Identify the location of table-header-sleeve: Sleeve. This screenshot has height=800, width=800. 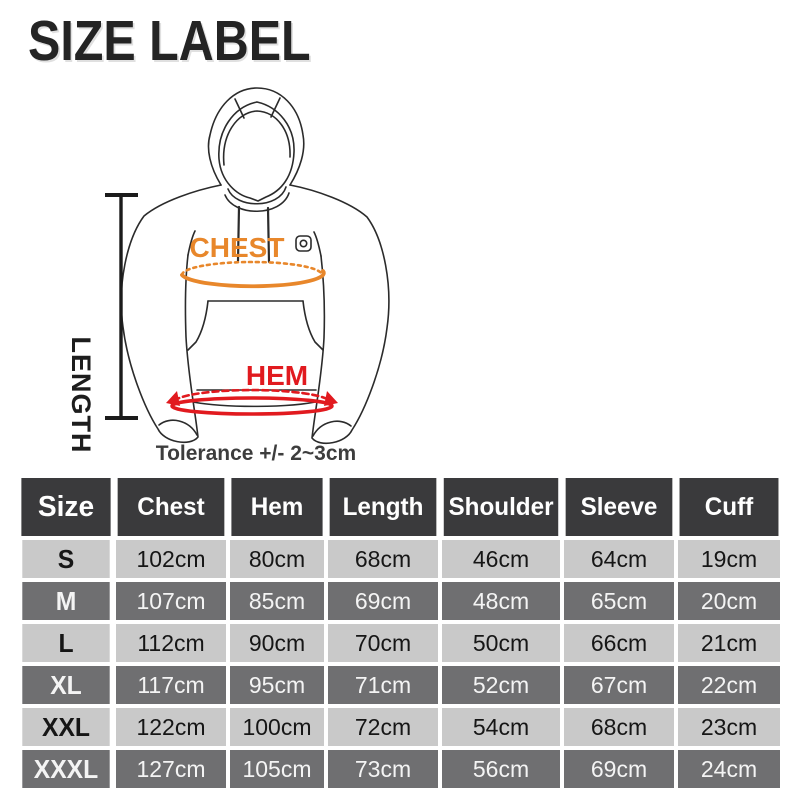
(619, 507).